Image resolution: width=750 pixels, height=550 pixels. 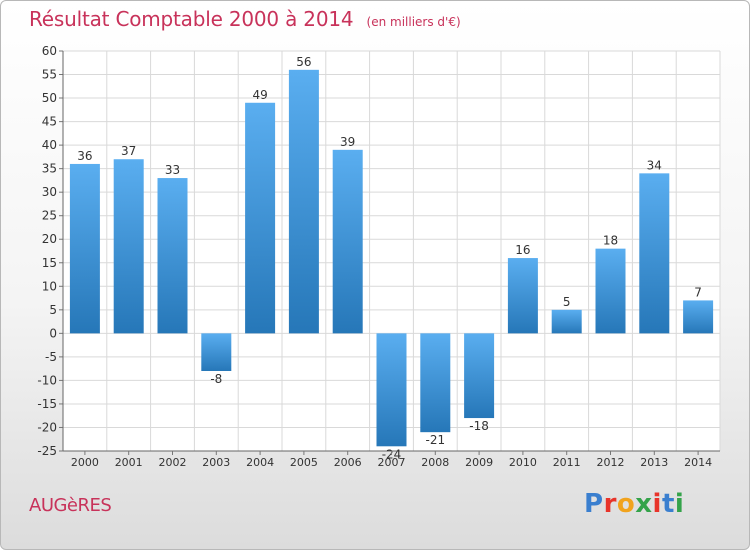 What do you see at coordinates (567, 462) in the screenshot?
I see `x-tick-label: 2011` at bounding box center [567, 462].